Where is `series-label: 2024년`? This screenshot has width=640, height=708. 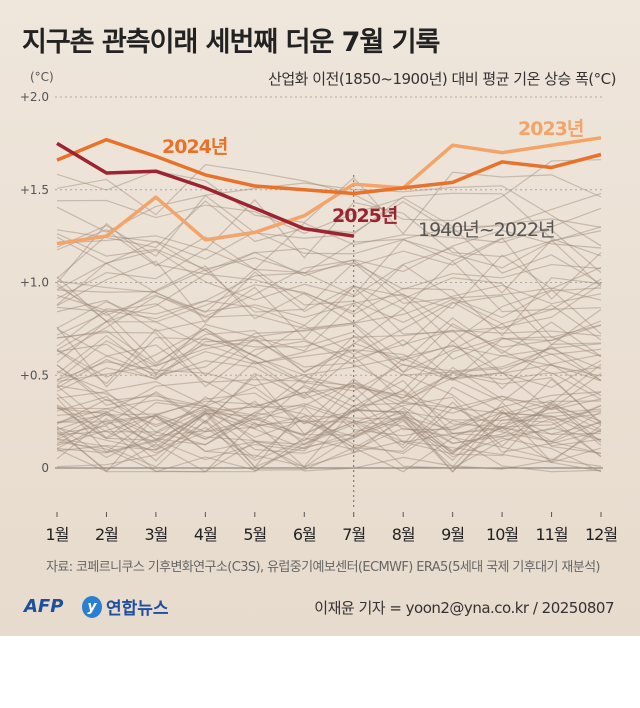 series-label: 2024년 is located at coordinates (194, 147).